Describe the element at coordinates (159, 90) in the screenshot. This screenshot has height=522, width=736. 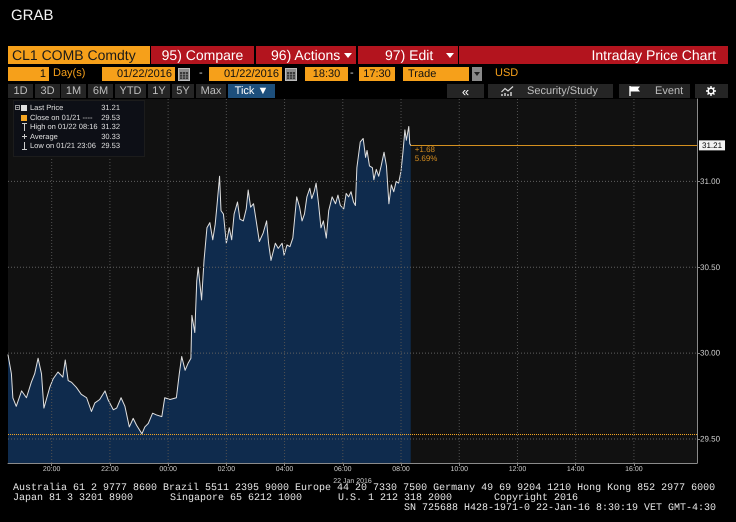
I see `text: 1Y` at that location.